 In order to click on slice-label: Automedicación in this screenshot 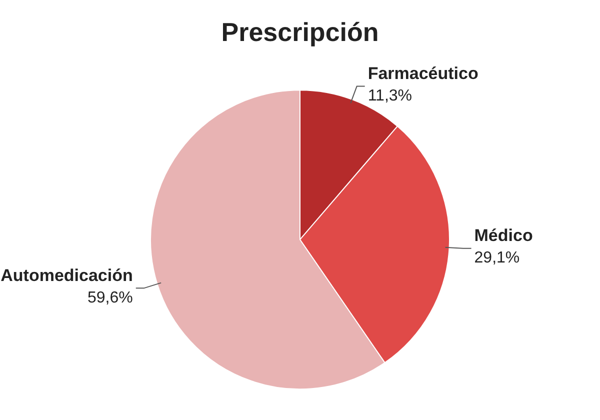, I will do `click(66, 275)`.